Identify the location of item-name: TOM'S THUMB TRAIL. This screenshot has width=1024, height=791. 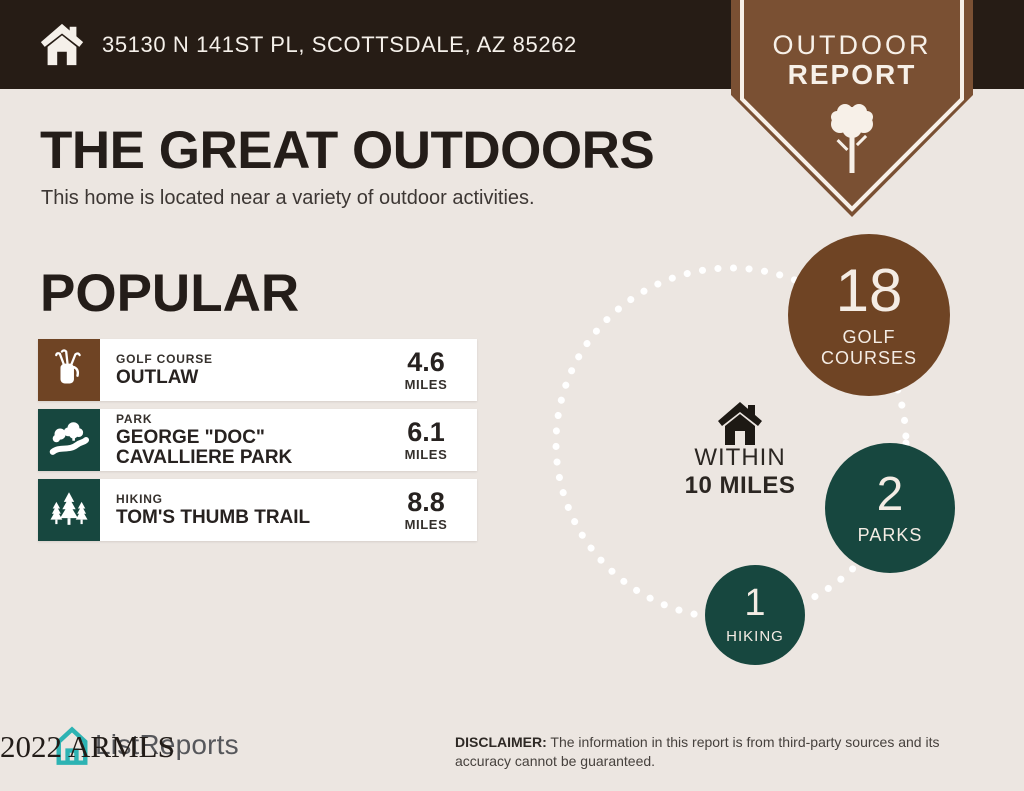
(213, 517).